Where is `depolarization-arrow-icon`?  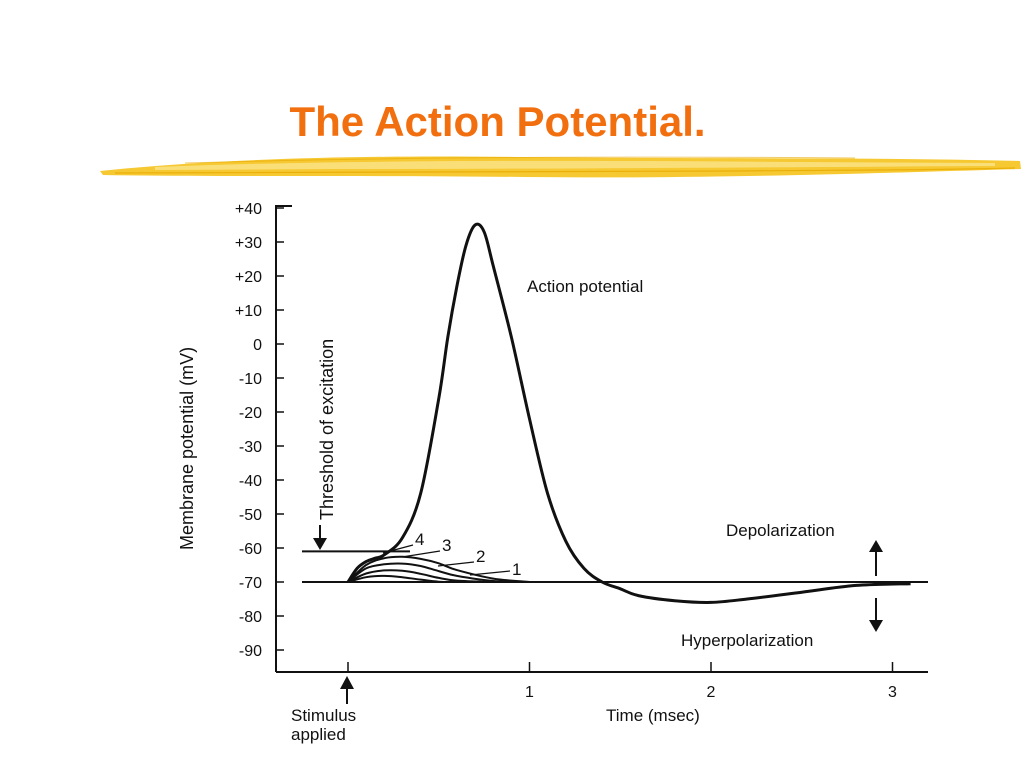
depolarization-arrow-icon is located at coordinates (876, 558).